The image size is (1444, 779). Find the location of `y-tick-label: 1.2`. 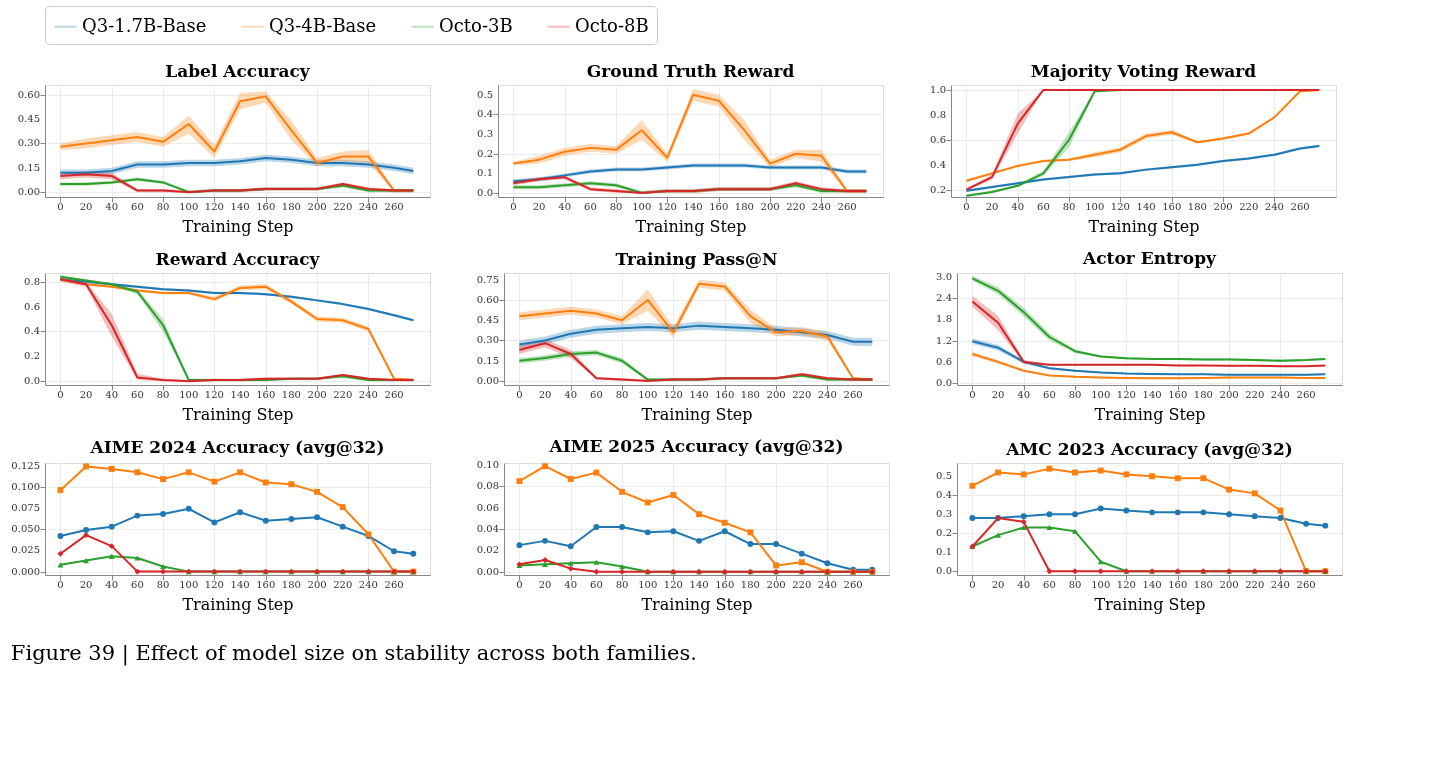

y-tick-label: 1.2 is located at coordinates (944, 340).